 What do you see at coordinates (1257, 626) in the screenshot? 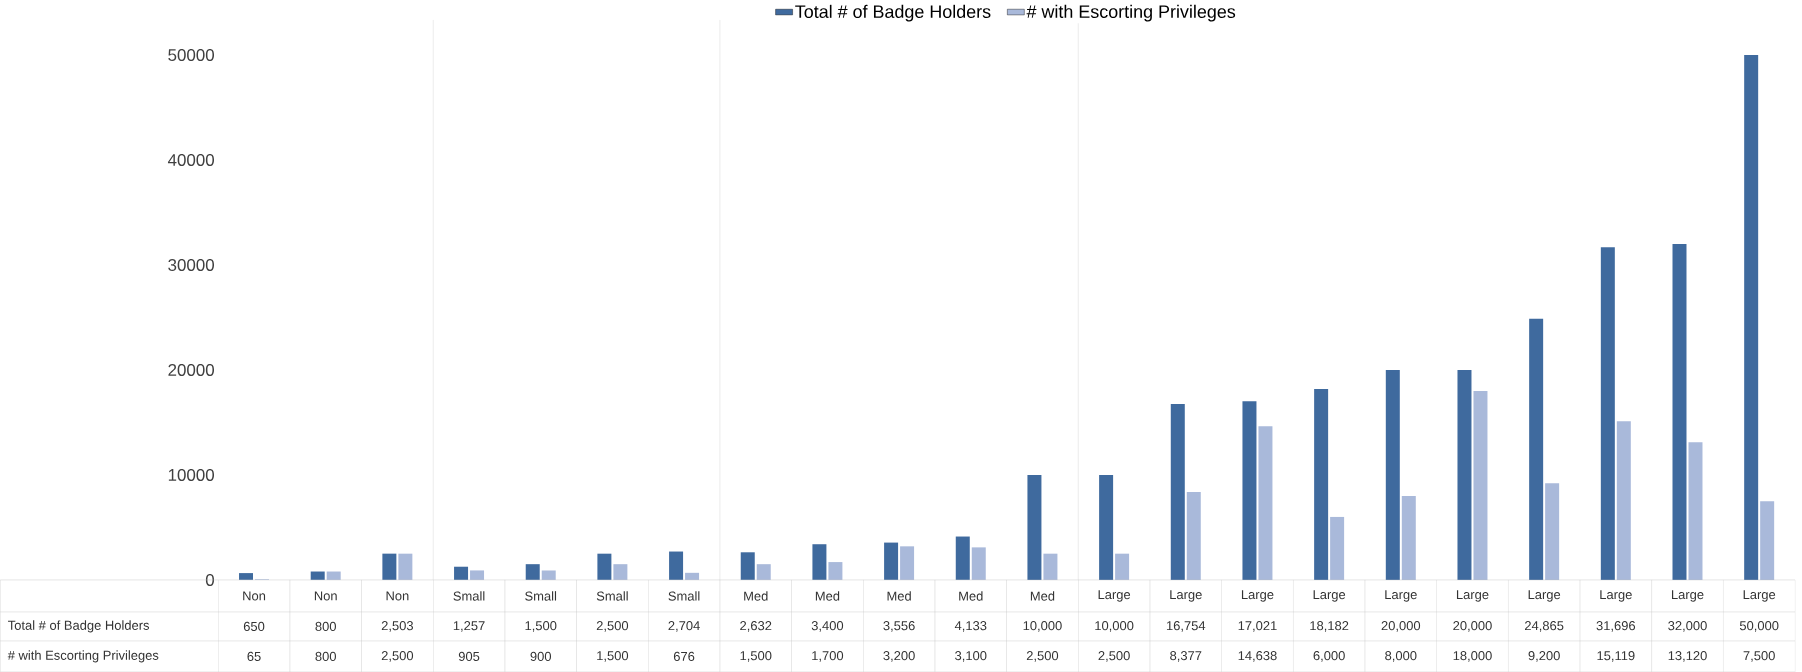
I see `data-label: 17,021` at bounding box center [1257, 626].